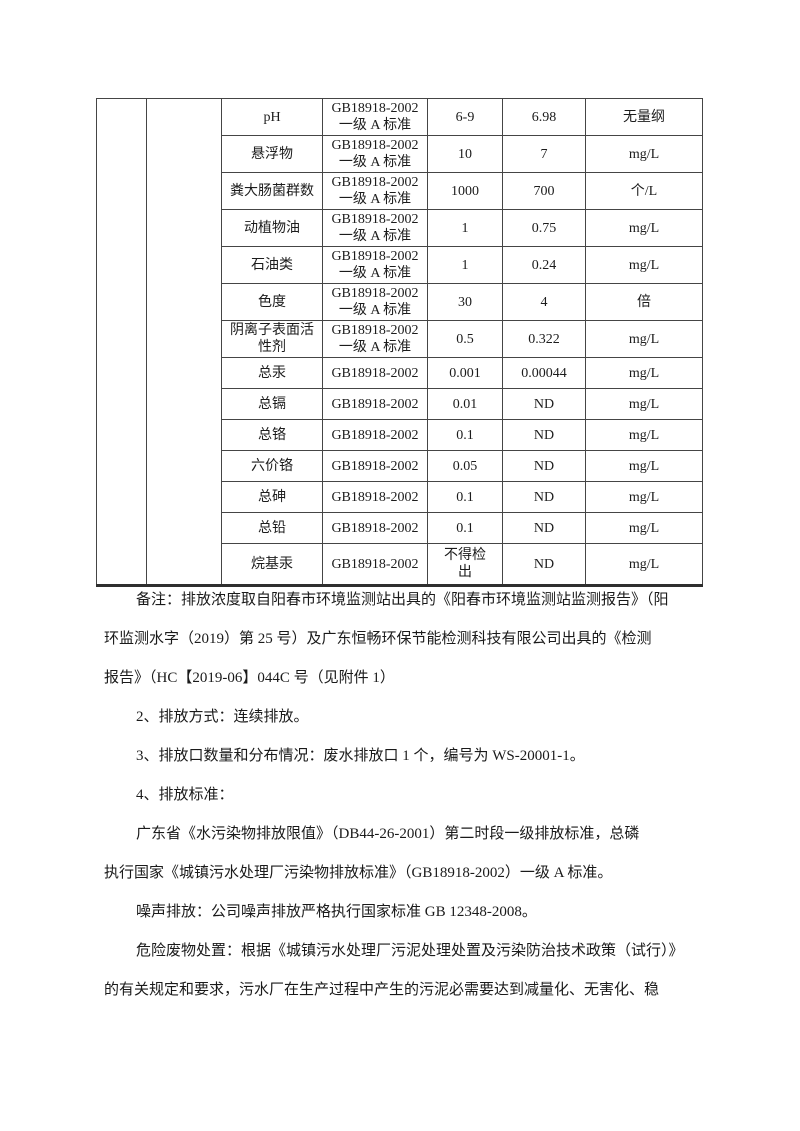 Image resolution: width=800 pixels, height=1131 pixels. Describe the element at coordinates (272, 564) in the screenshot. I see `cell-param: 烷基汞` at that location.